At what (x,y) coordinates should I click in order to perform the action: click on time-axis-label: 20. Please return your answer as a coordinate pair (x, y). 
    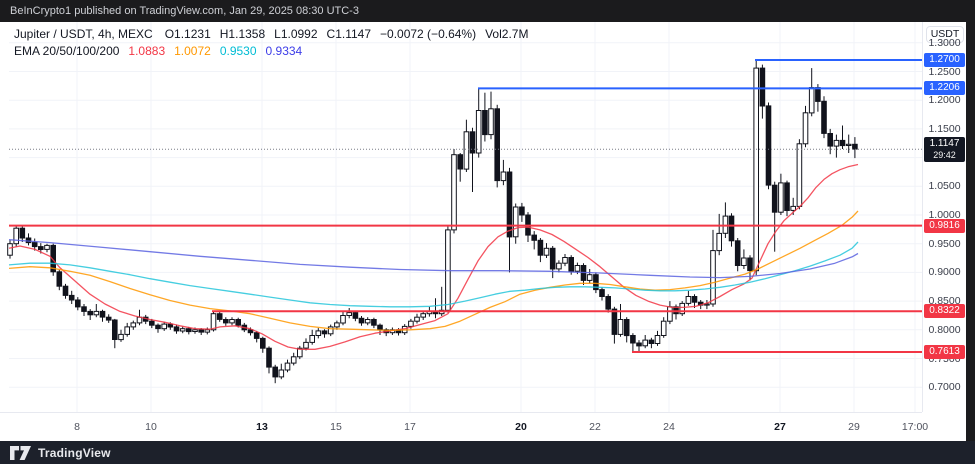
    Looking at the image, I should click on (521, 427).